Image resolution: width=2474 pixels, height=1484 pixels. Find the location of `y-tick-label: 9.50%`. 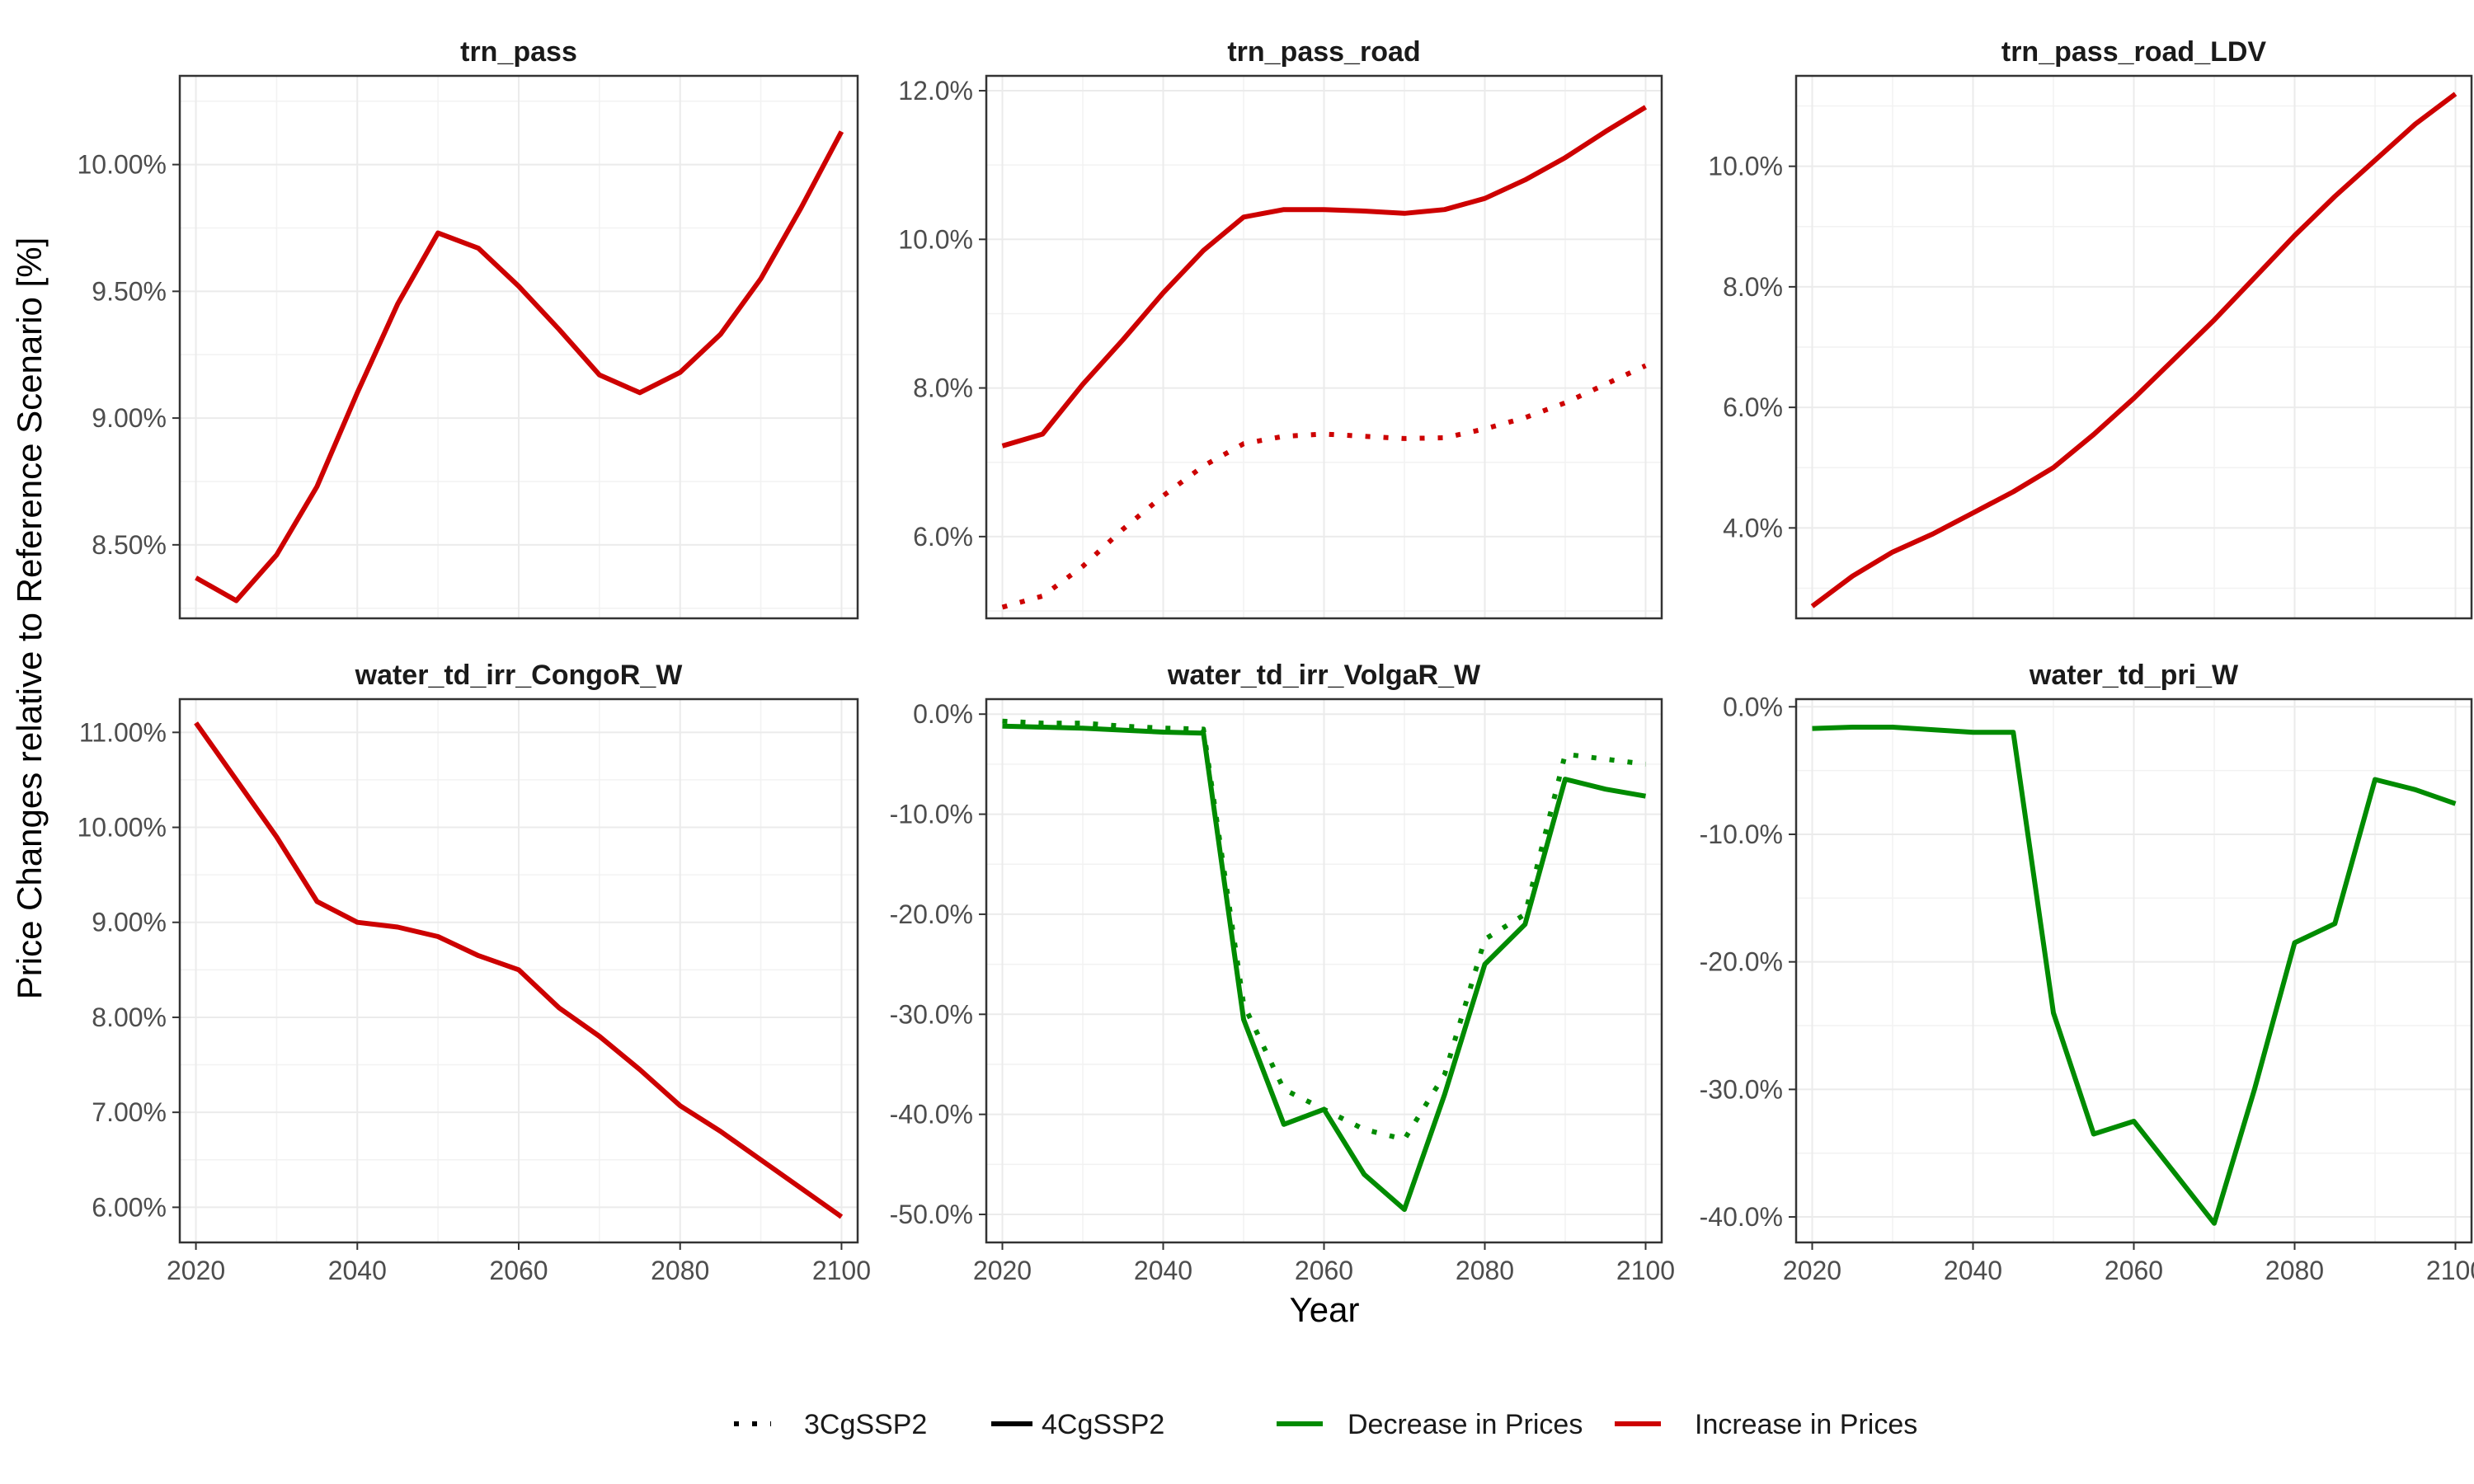

y-tick-label: 9.50% is located at coordinates (129, 291).